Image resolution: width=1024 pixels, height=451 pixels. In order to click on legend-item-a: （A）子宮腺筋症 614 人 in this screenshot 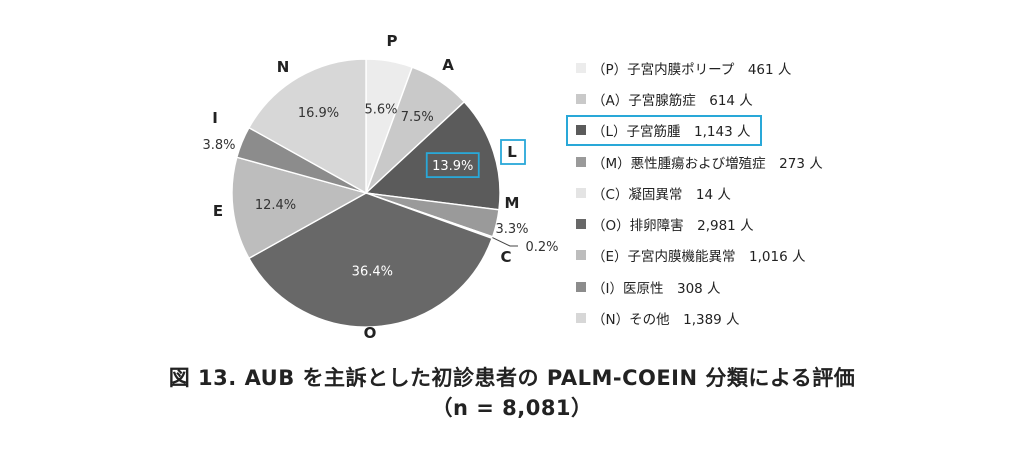, I will do `click(716, 98)`.